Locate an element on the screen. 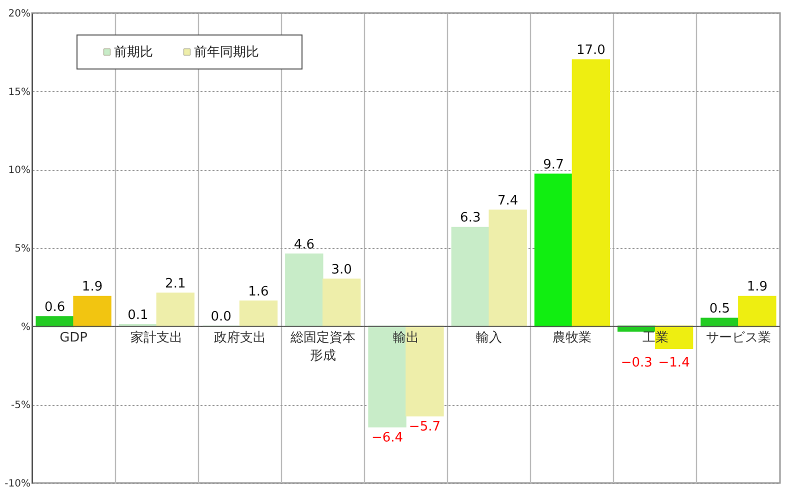 Image resolution: width=800 pixels, height=495 pixels. data-label: 0.5 is located at coordinates (719, 309).